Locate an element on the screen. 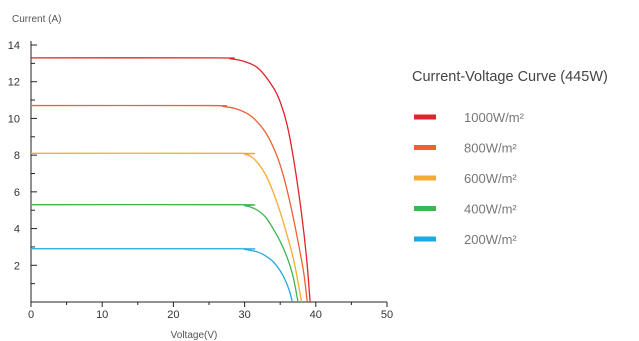  x-axis-title: Voltage(V) is located at coordinates (194, 335).